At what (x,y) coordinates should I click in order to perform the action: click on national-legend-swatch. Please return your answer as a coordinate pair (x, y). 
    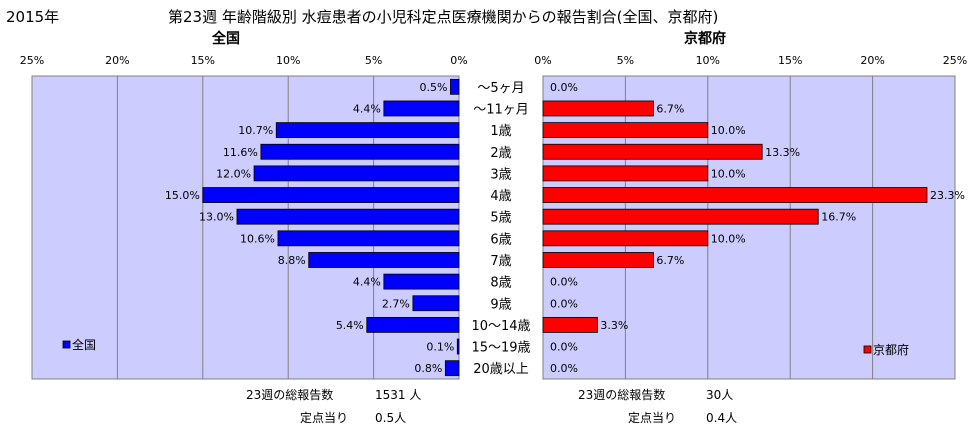
    Looking at the image, I should click on (66, 344).